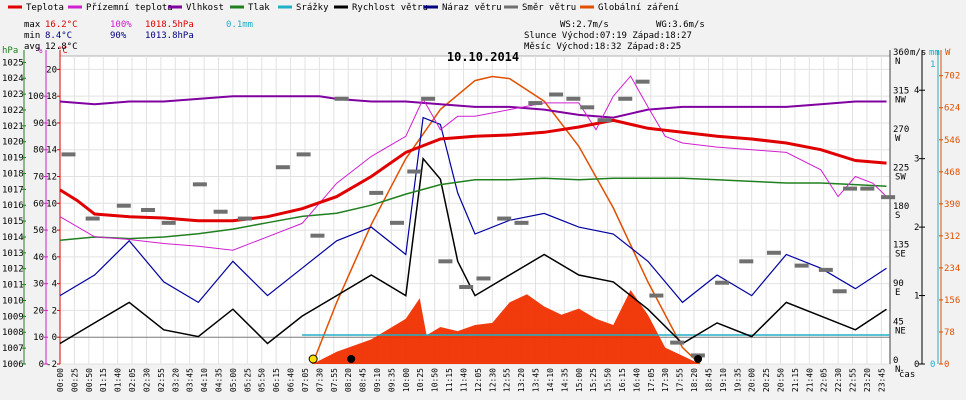  What do you see at coordinates (694, 380) in the screenshot?
I see `x-tick-label: 18:20` at bounding box center [694, 380].